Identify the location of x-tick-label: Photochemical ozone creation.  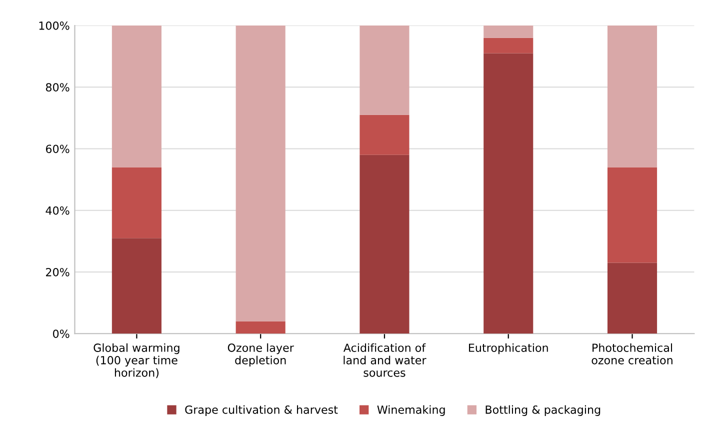
(632, 353).